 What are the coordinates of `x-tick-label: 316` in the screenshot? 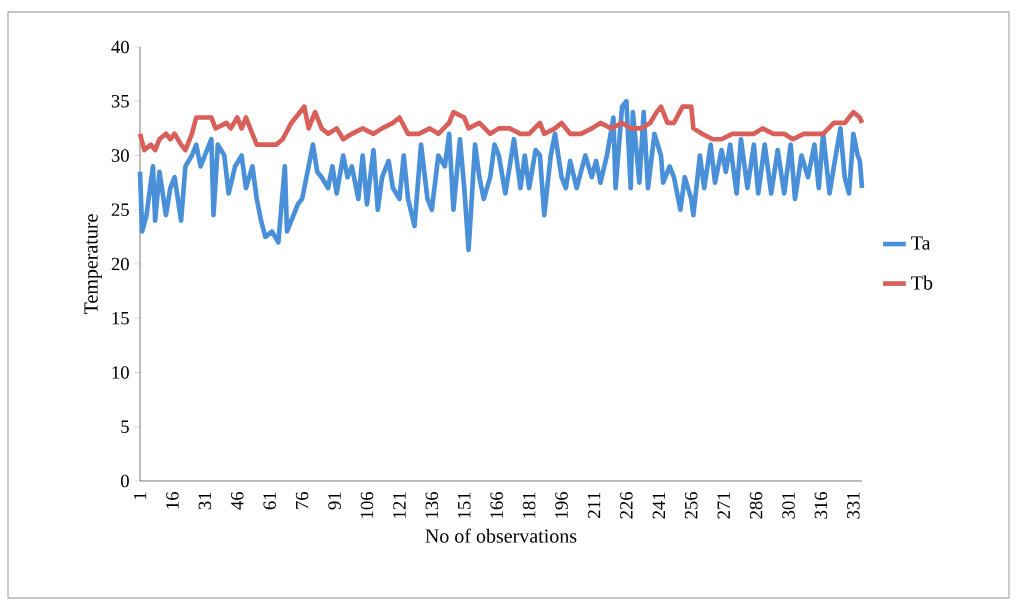 It's located at (821, 505).